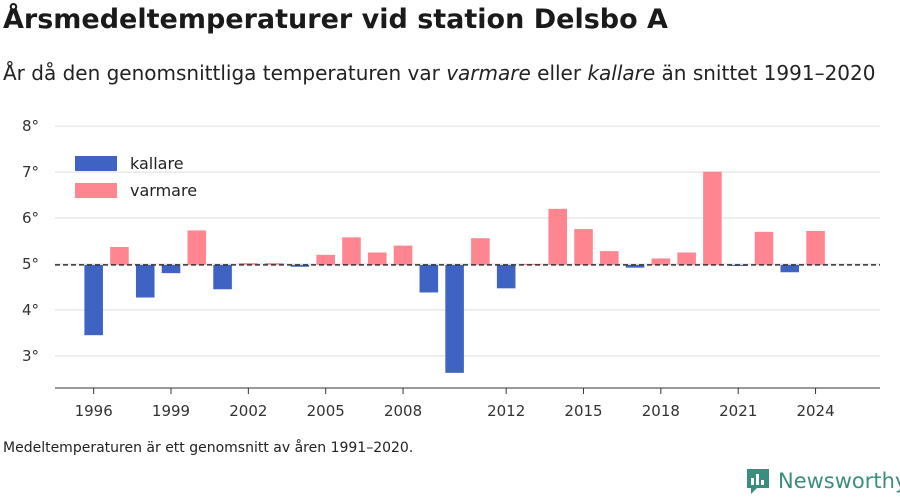 The image size is (900, 500). I want to click on bar-2016, so click(609, 258).